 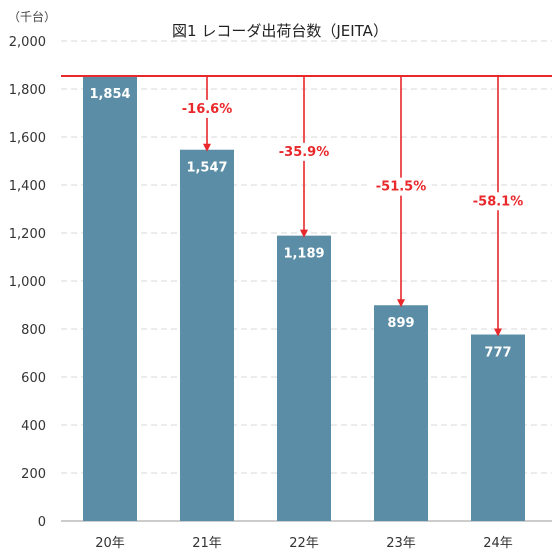 I want to click on chart-title: 図1 レコーダ出荷台数（JEITA）, so click(x=280, y=31).